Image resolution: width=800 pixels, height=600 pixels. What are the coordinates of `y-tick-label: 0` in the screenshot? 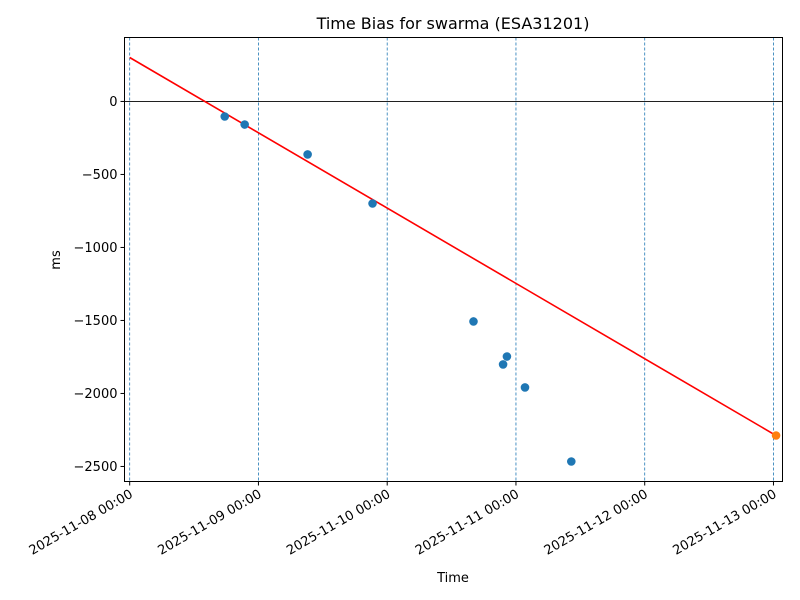 It's located at (113, 102).